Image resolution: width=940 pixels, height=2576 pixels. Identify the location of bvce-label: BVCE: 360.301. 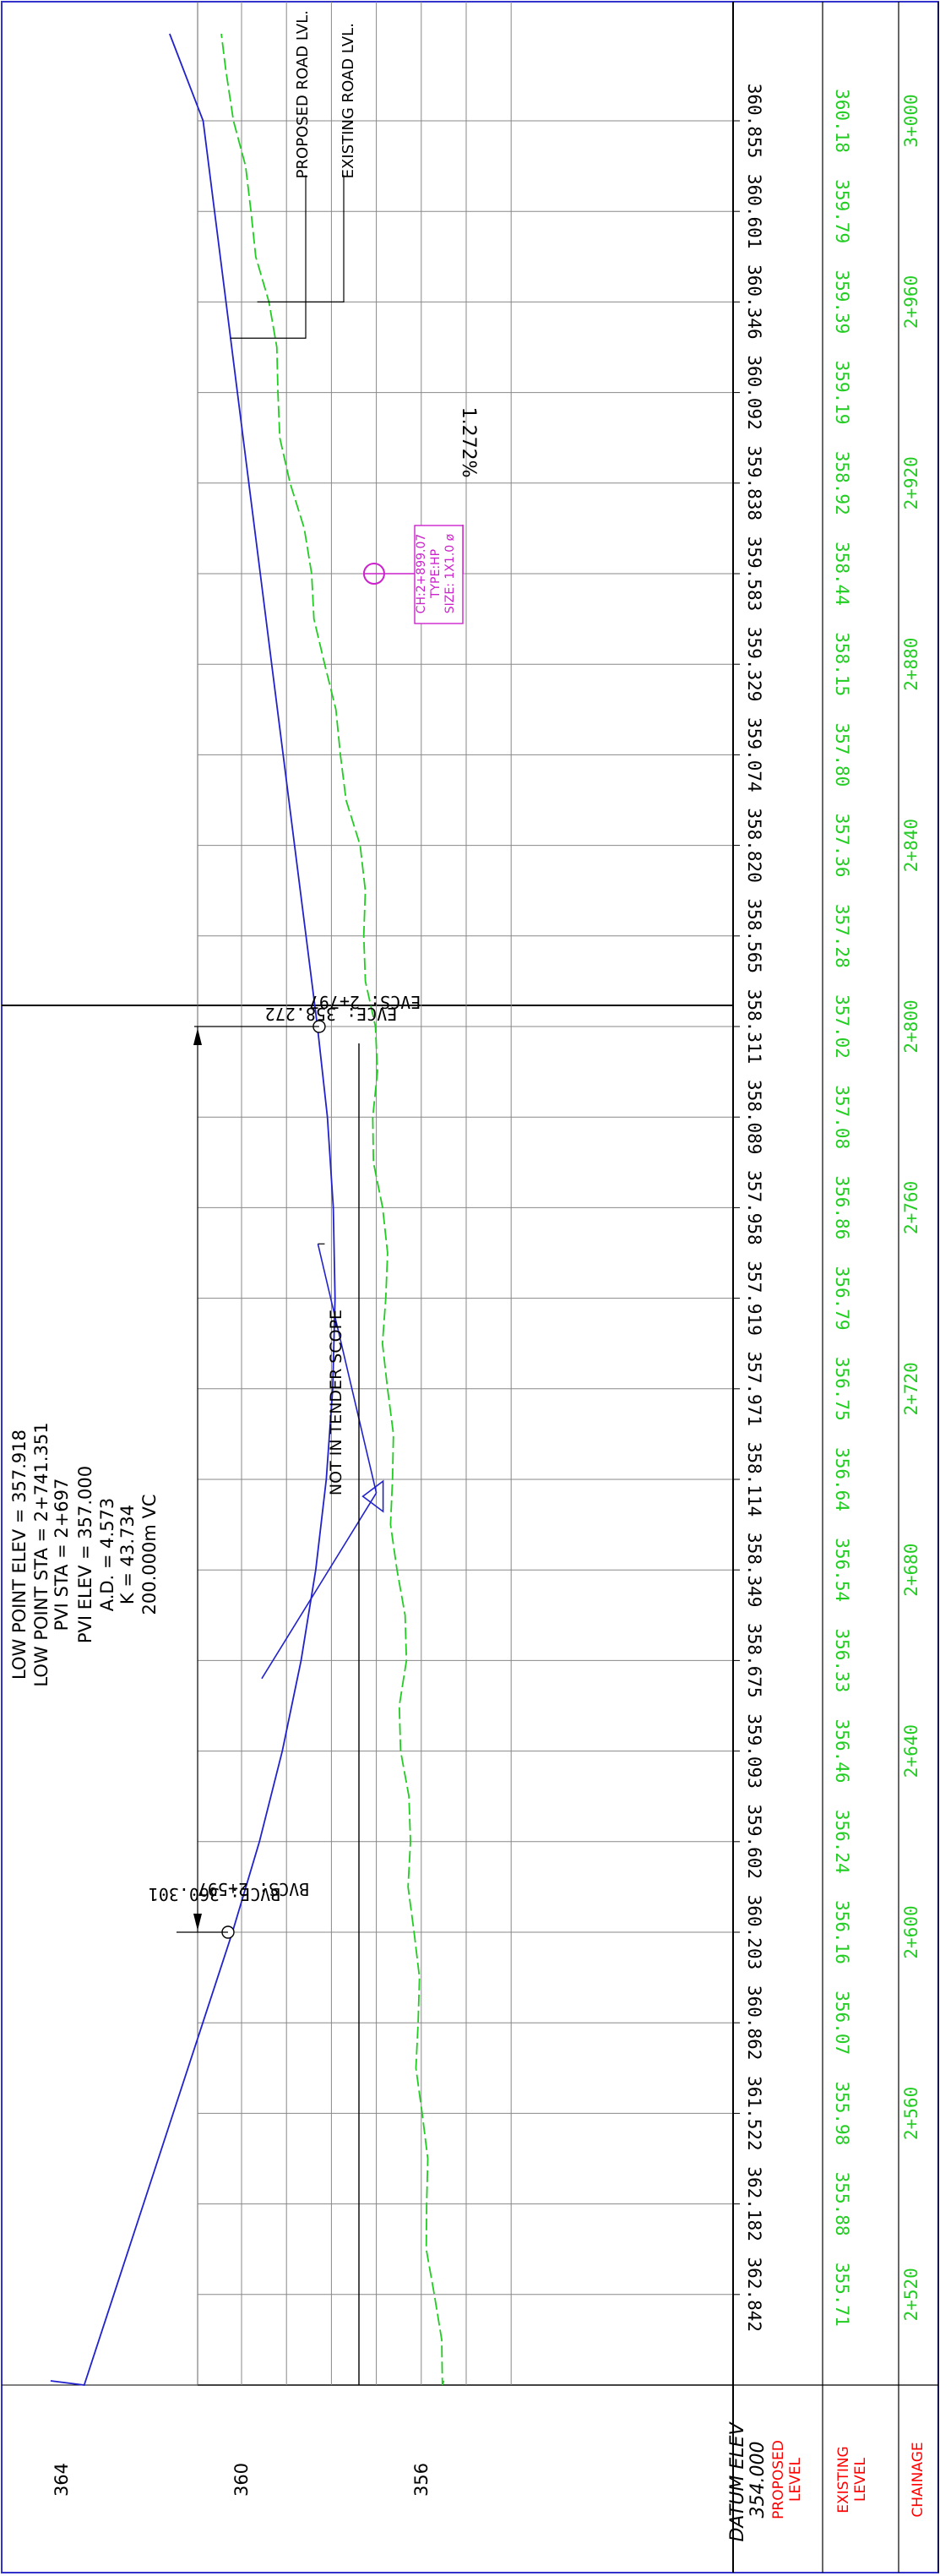
(215, 1894).